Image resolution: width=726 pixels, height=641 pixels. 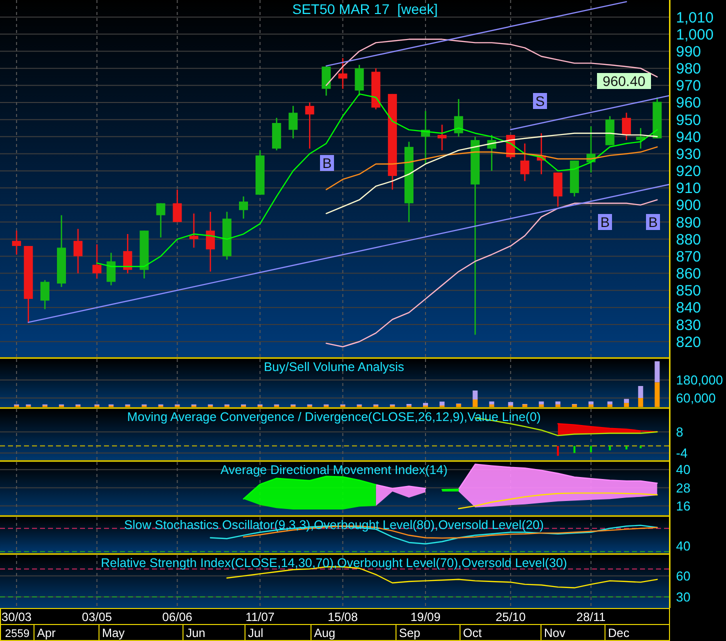 What do you see at coordinates (683, 596) in the screenshot?
I see `y-tick-label: 30` at bounding box center [683, 596].